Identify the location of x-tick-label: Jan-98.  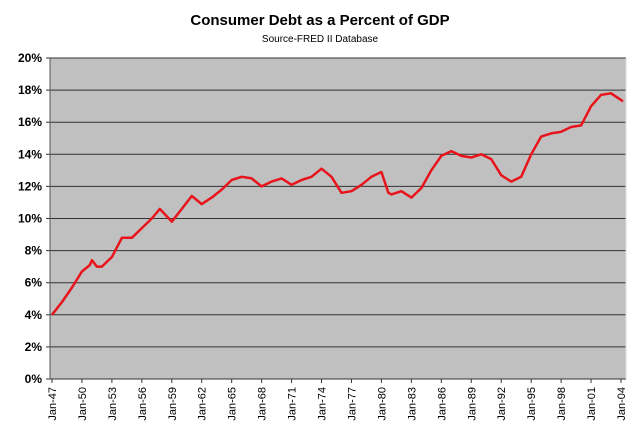
(562, 404).